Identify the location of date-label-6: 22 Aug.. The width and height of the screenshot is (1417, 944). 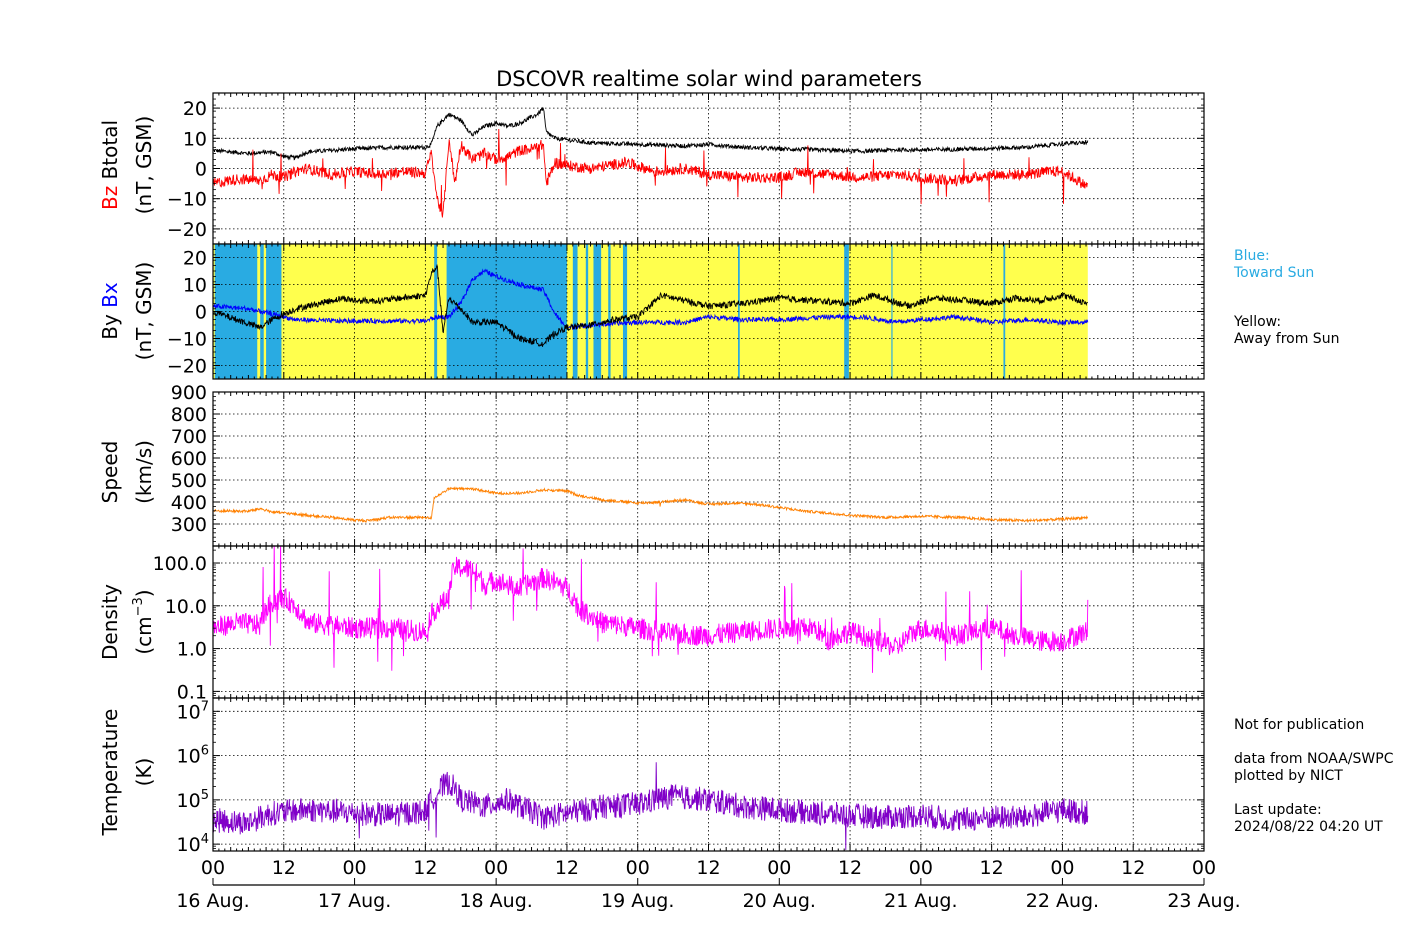
(1062, 901).